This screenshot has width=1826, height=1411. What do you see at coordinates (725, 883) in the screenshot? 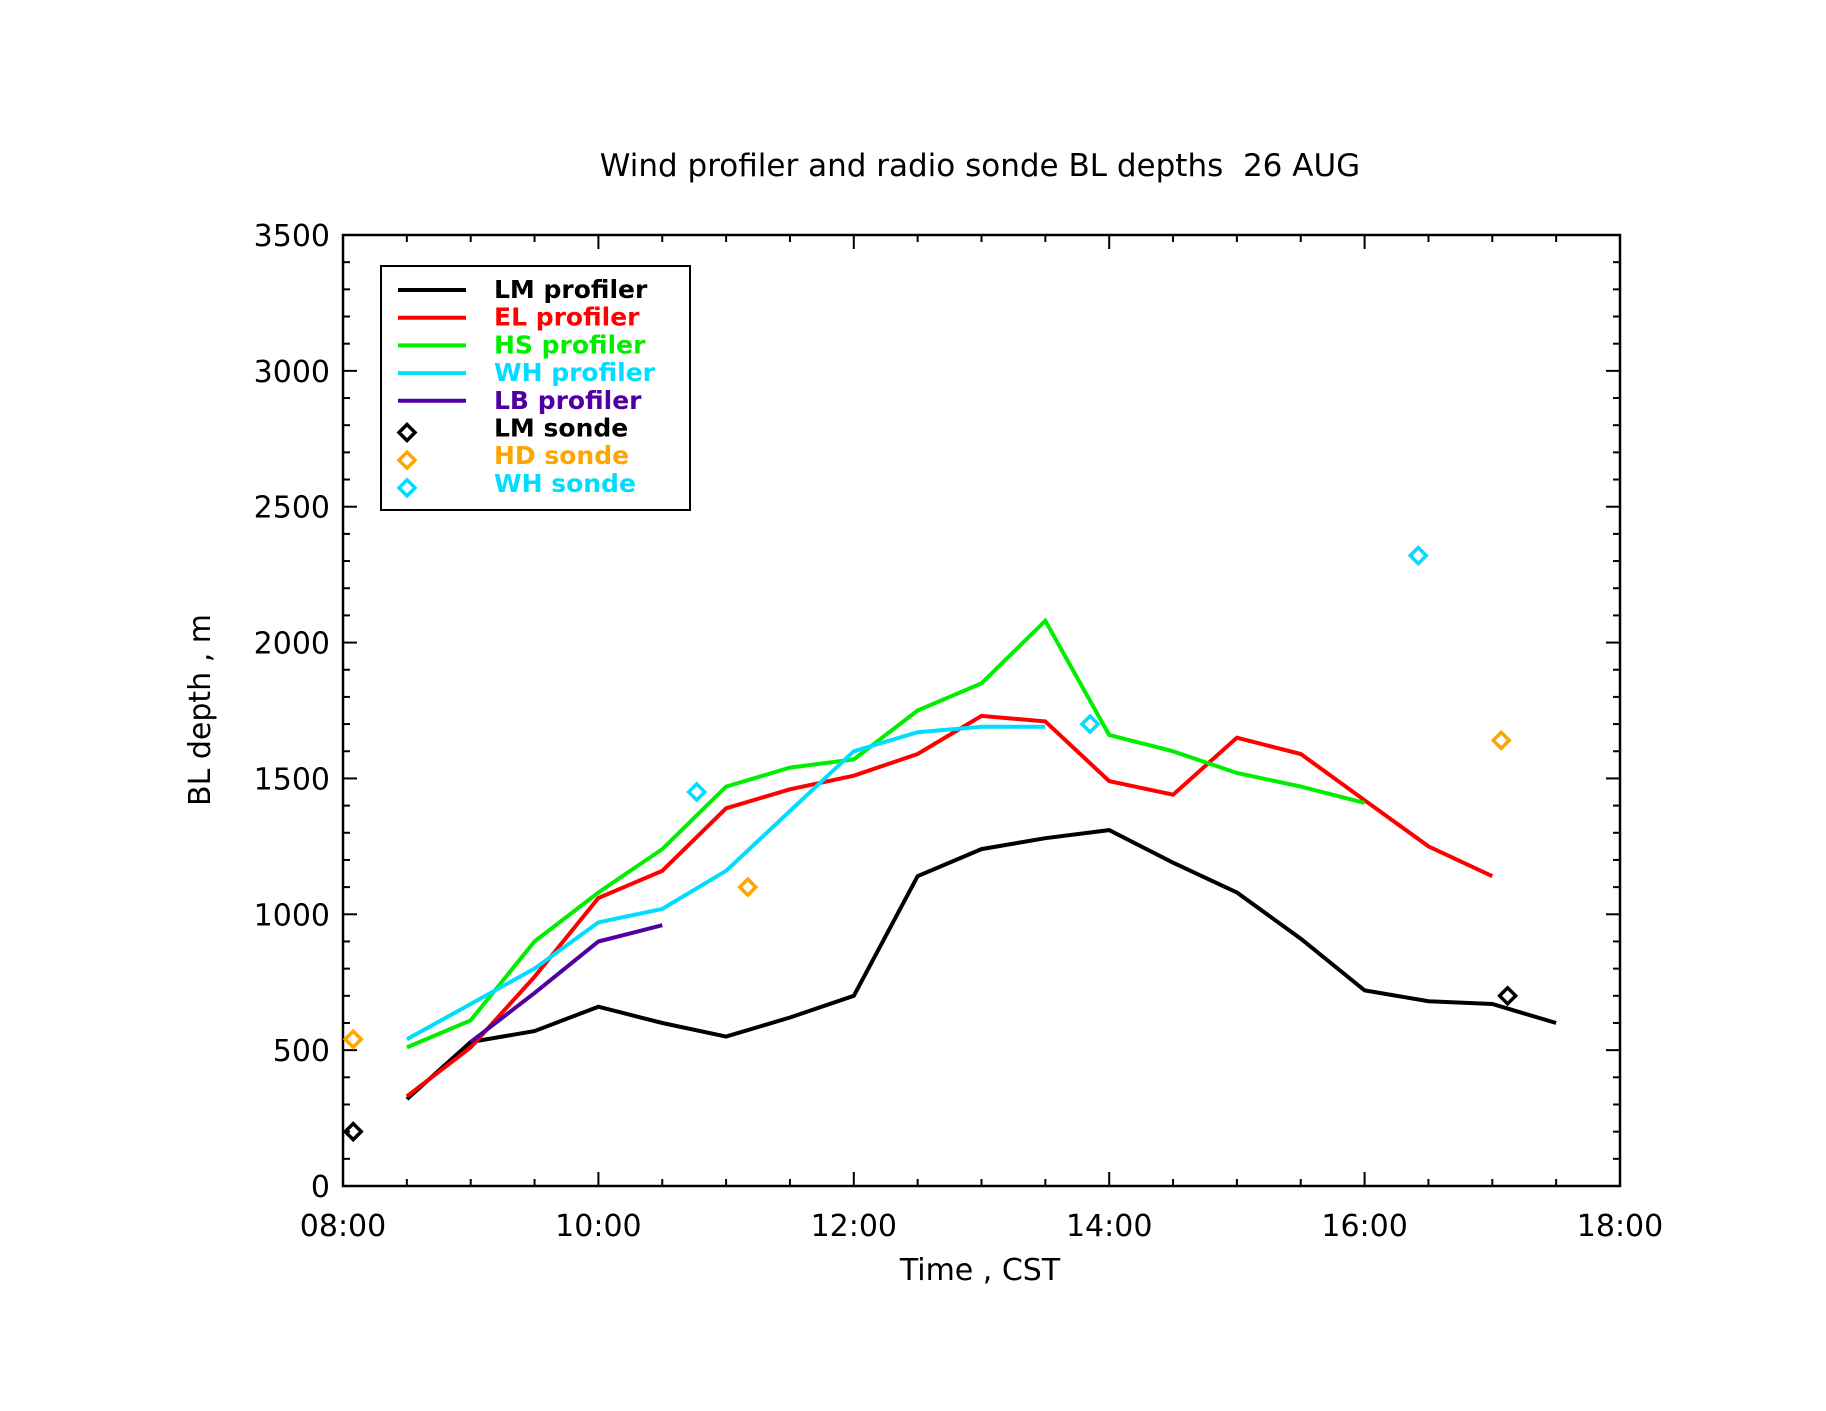
I see `series-line-wh-profiler` at bounding box center [725, 883].